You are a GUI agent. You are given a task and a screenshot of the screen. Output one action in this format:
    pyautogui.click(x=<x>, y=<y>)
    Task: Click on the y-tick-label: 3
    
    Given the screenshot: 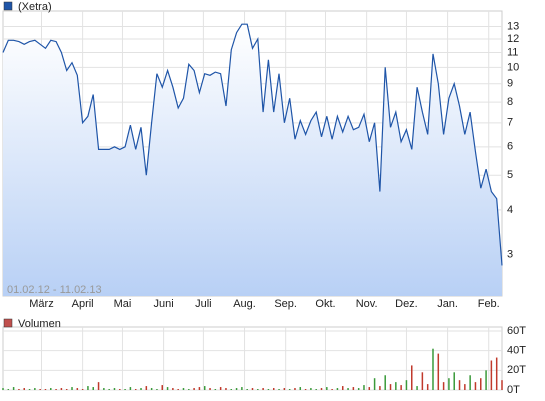 What is the action you would take?
    pyautogui.click(x=510, y=255)
    